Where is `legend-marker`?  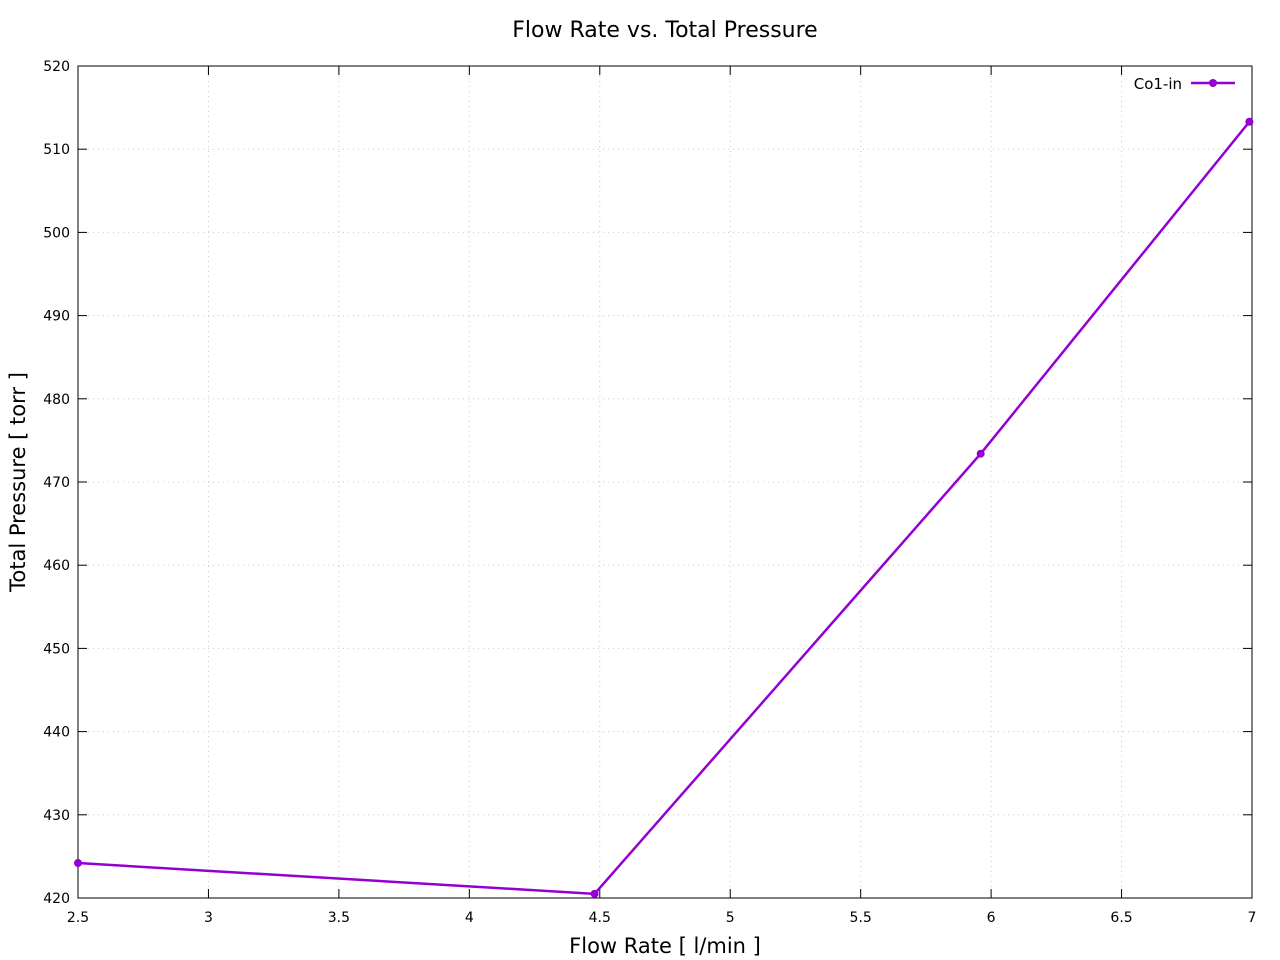 legend-marker is located at coordinates (1213, 83).